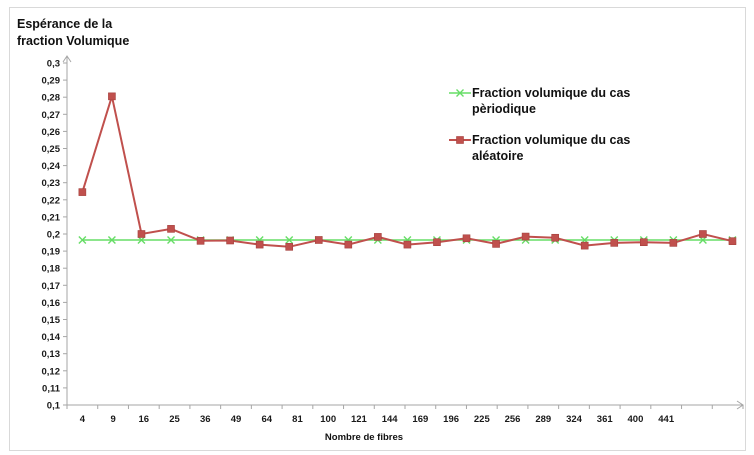 Image resolution: width=754 pixels, height=455 pixels. What do you see at coordinates (51, 166) in the screenshot?
I see `y-tick-label: 0,24` at bounding box center [51, 166].